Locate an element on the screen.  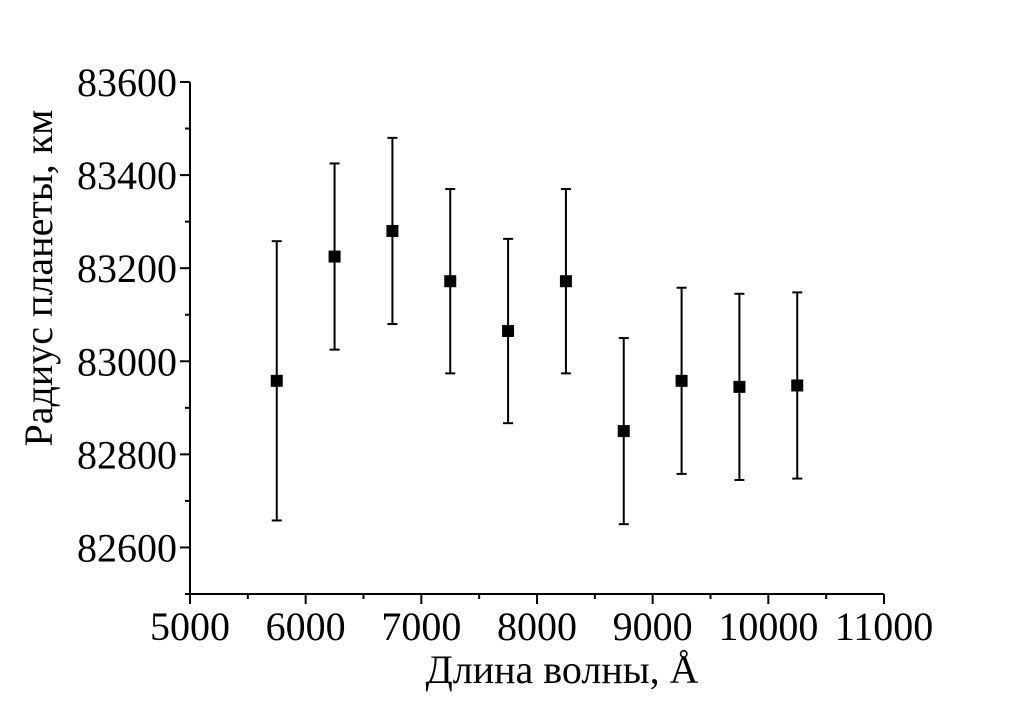
y-tick-label: 82600 is located at coordinates (127, 547).